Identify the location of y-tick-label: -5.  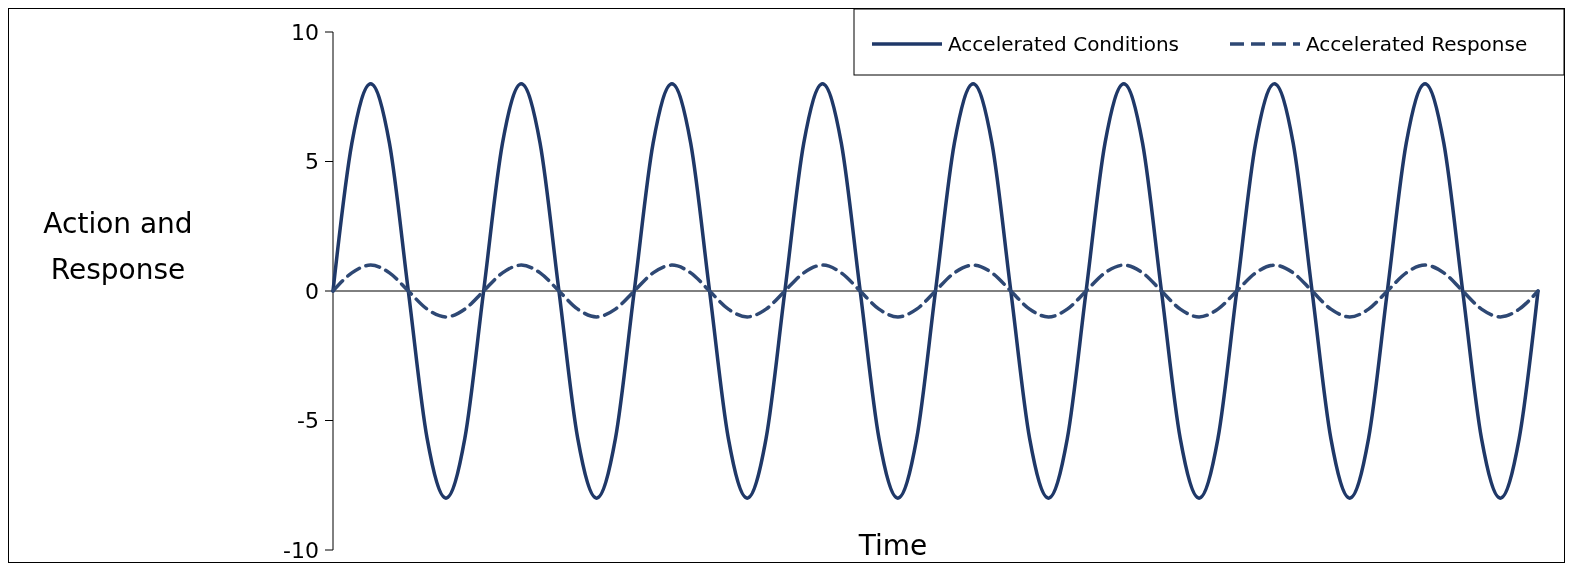
(308, 421).